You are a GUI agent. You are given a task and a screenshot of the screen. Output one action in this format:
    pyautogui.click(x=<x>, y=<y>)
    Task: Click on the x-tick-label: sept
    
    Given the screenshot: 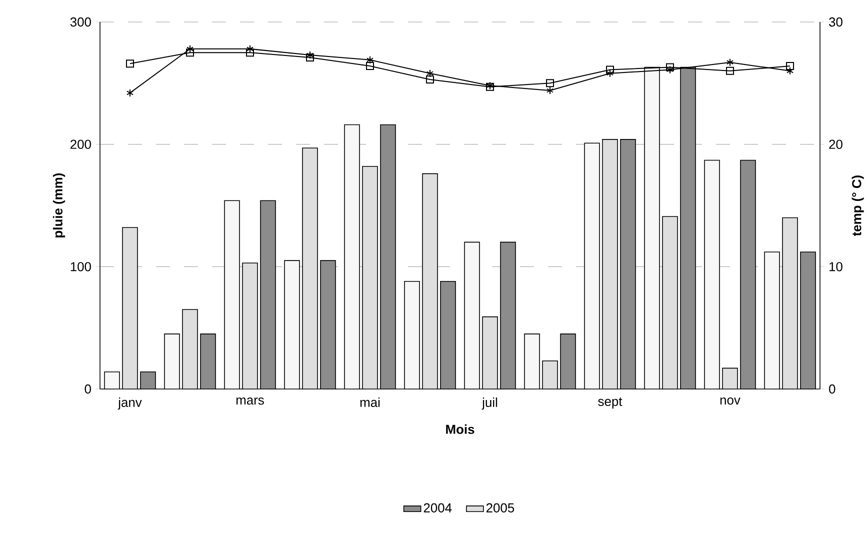 What is the action you would take?
    pyautogui.click(x=610, y=403)
    